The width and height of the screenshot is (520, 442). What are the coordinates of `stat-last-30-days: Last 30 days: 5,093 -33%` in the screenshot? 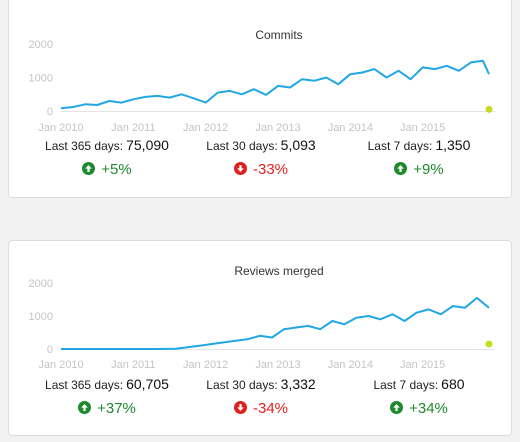 It's located at (261, 157).